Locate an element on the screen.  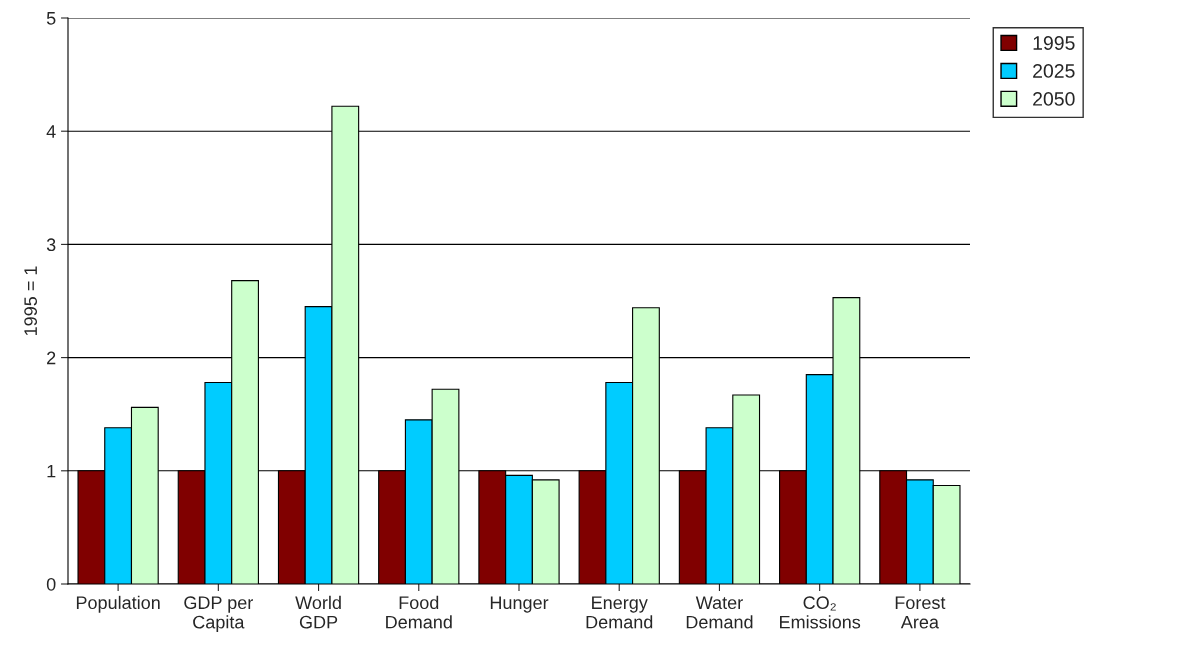
x-tick-label: Hunger is located at coordinates (519, 604).